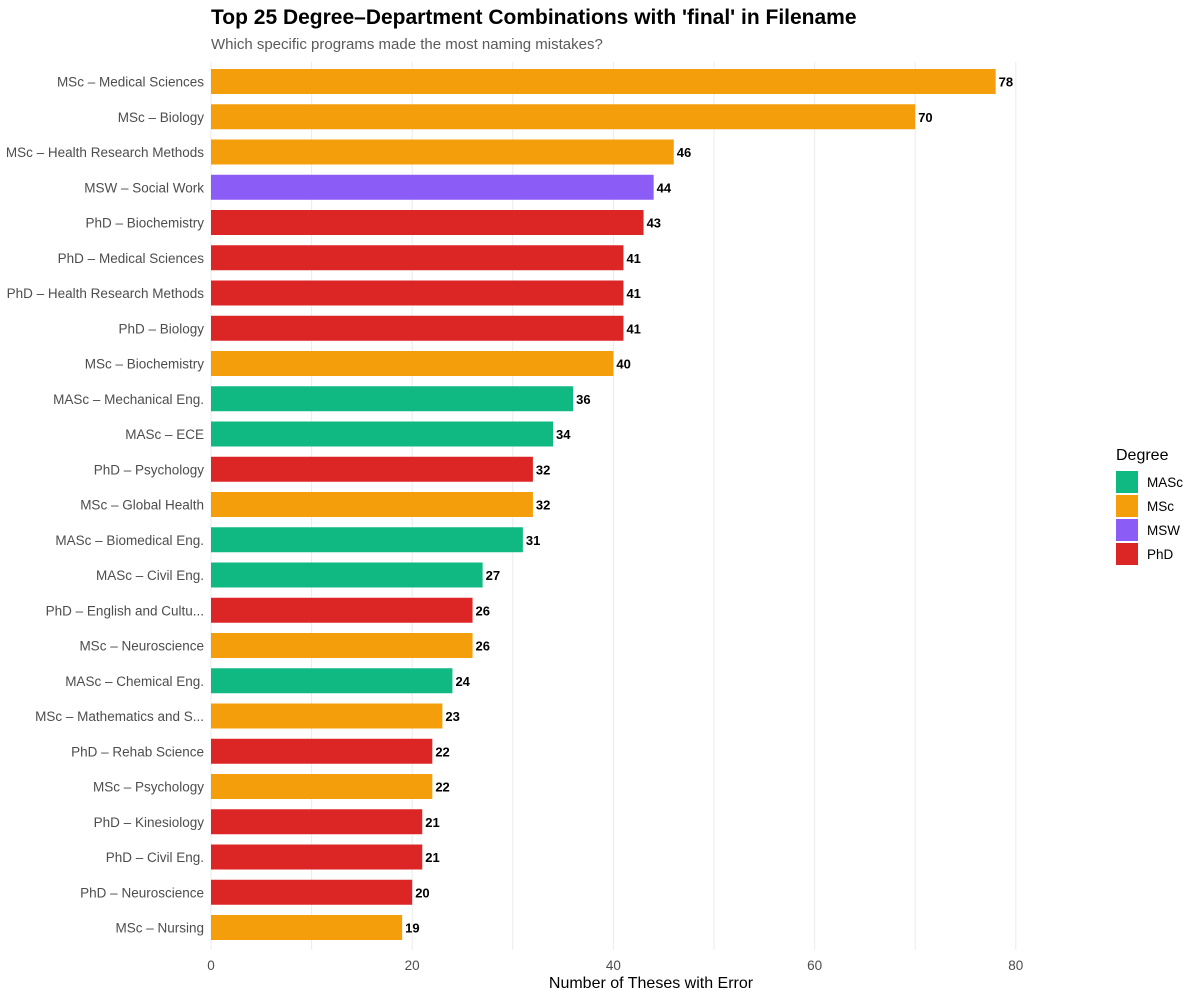 Image resolution: width=1200 pixels, height=1000 pixels. Describe the element at coordinates (131, 258) in the screenshot. I see `category-label: PhD – Medical Sciences` at that location.